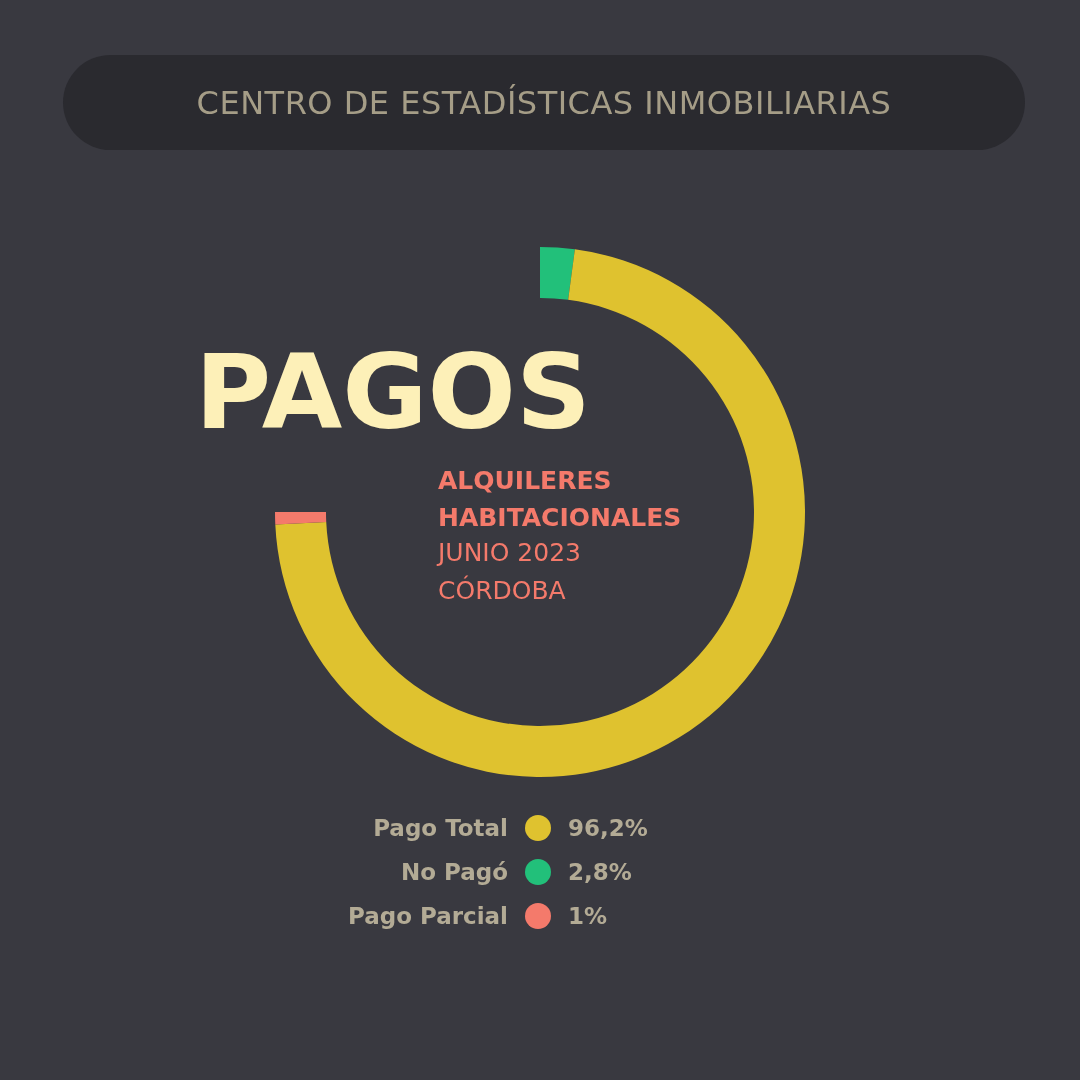 This screenshot has width=1080, height=1080. Describe the element at coordinates (454, 872) in the screenshot. I see `legend-label: No Pagó` at that location.